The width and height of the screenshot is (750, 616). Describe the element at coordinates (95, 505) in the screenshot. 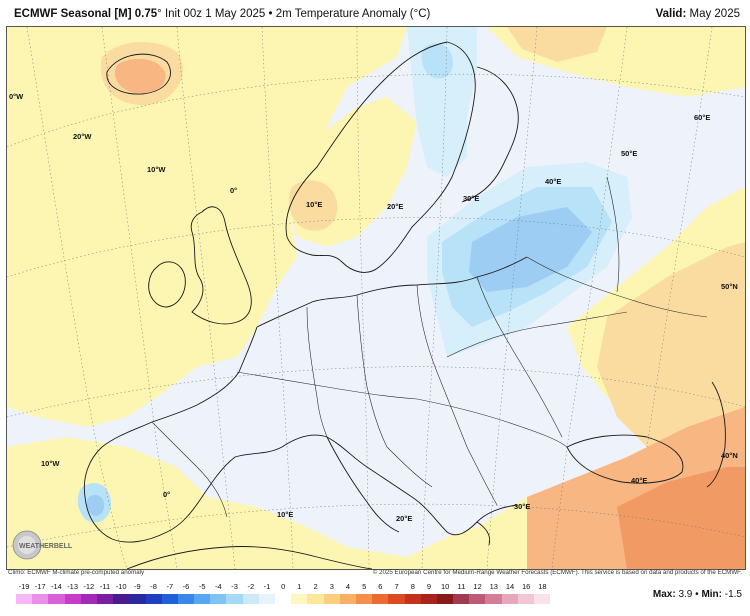

I see `cool-patch-iberia-inner` at that location.